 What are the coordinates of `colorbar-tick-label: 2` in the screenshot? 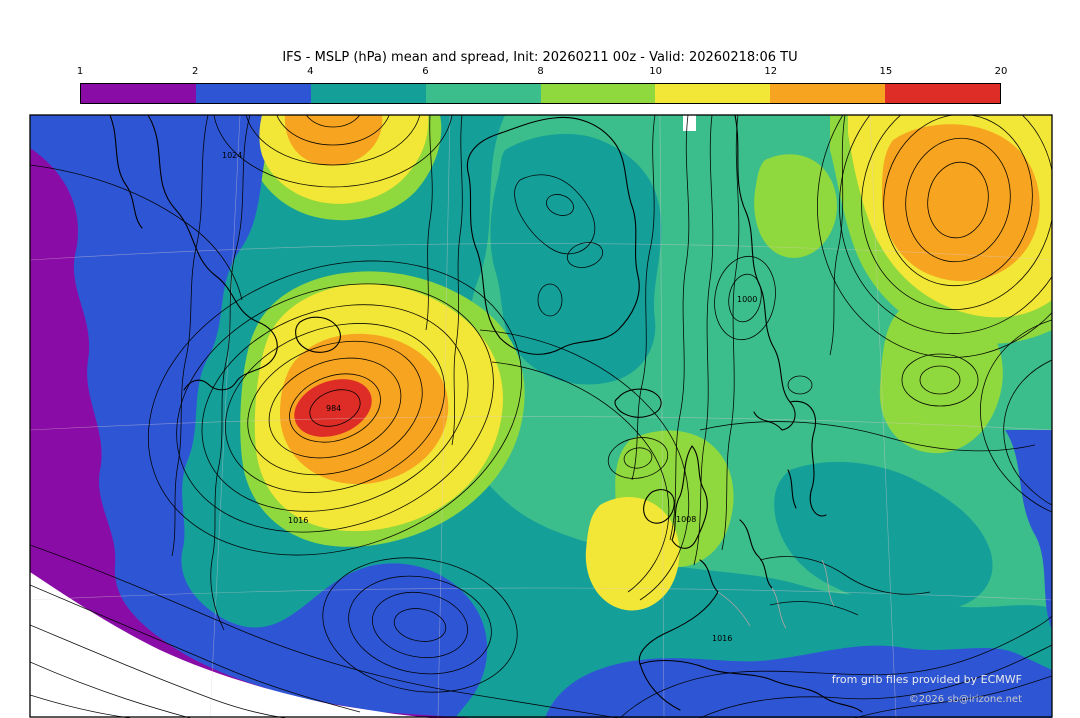 It's located at (195, 71).